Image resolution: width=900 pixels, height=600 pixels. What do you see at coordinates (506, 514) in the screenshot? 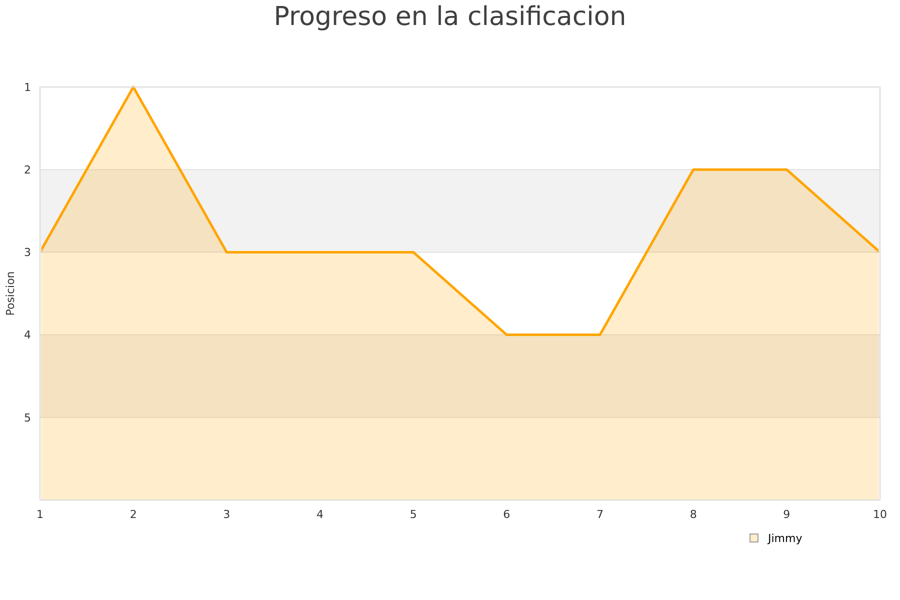
I see `x-tick-label: 6` at bounding box center [506, 514].